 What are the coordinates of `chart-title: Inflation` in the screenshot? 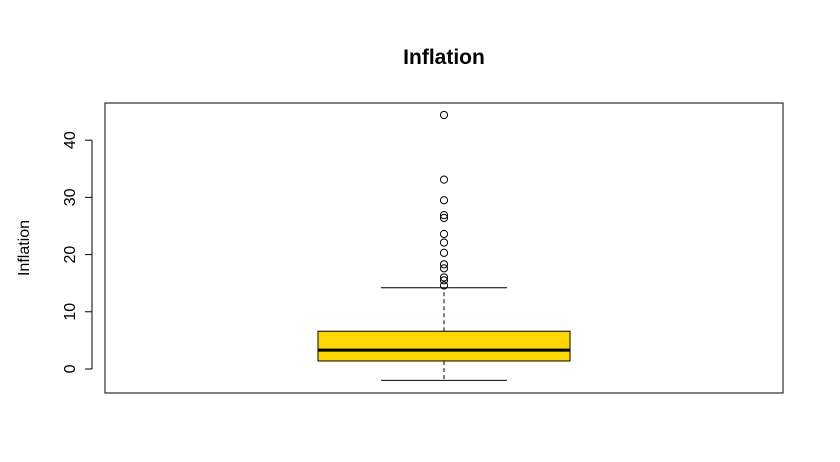 It's located at (444, 57).